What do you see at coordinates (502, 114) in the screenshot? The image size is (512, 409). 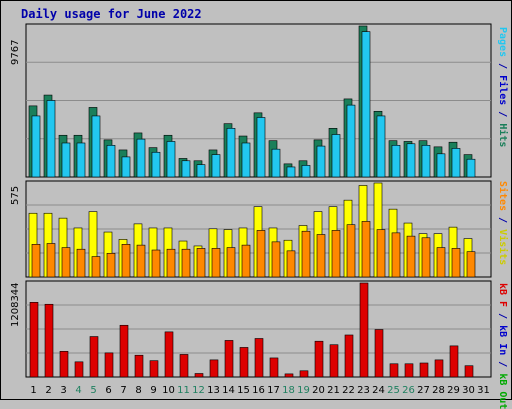 I see `top-legend-part-3: /` at bounding box center [502, 114].